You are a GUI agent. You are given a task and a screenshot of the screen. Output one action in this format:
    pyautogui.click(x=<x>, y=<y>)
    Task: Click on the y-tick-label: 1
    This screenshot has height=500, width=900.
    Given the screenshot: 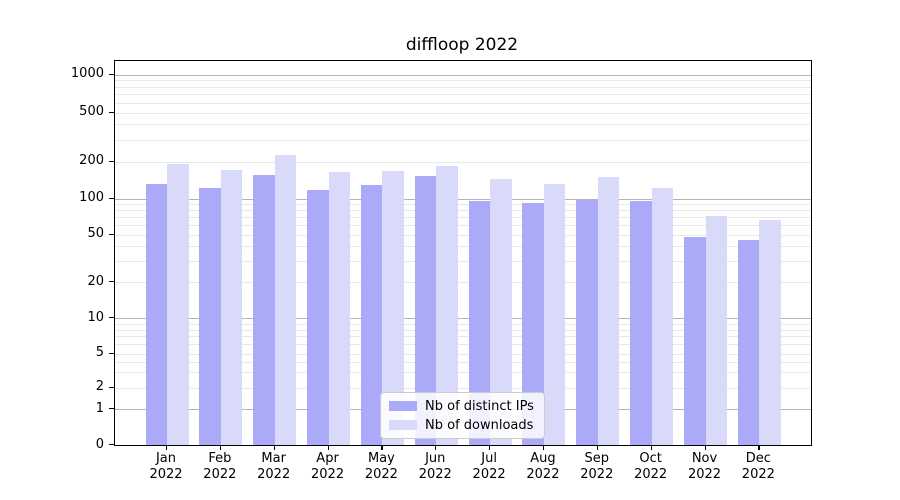 What is the action you would take?
    pyautogui.click(x=99, y=408)
    